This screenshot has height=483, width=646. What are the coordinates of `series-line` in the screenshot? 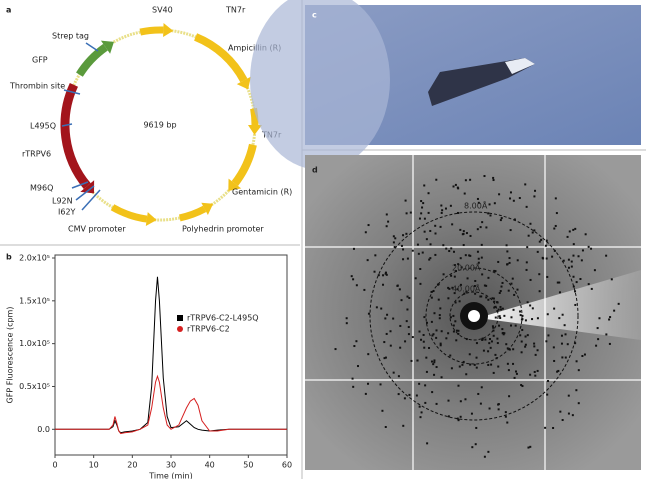 It's located at (171, 355).